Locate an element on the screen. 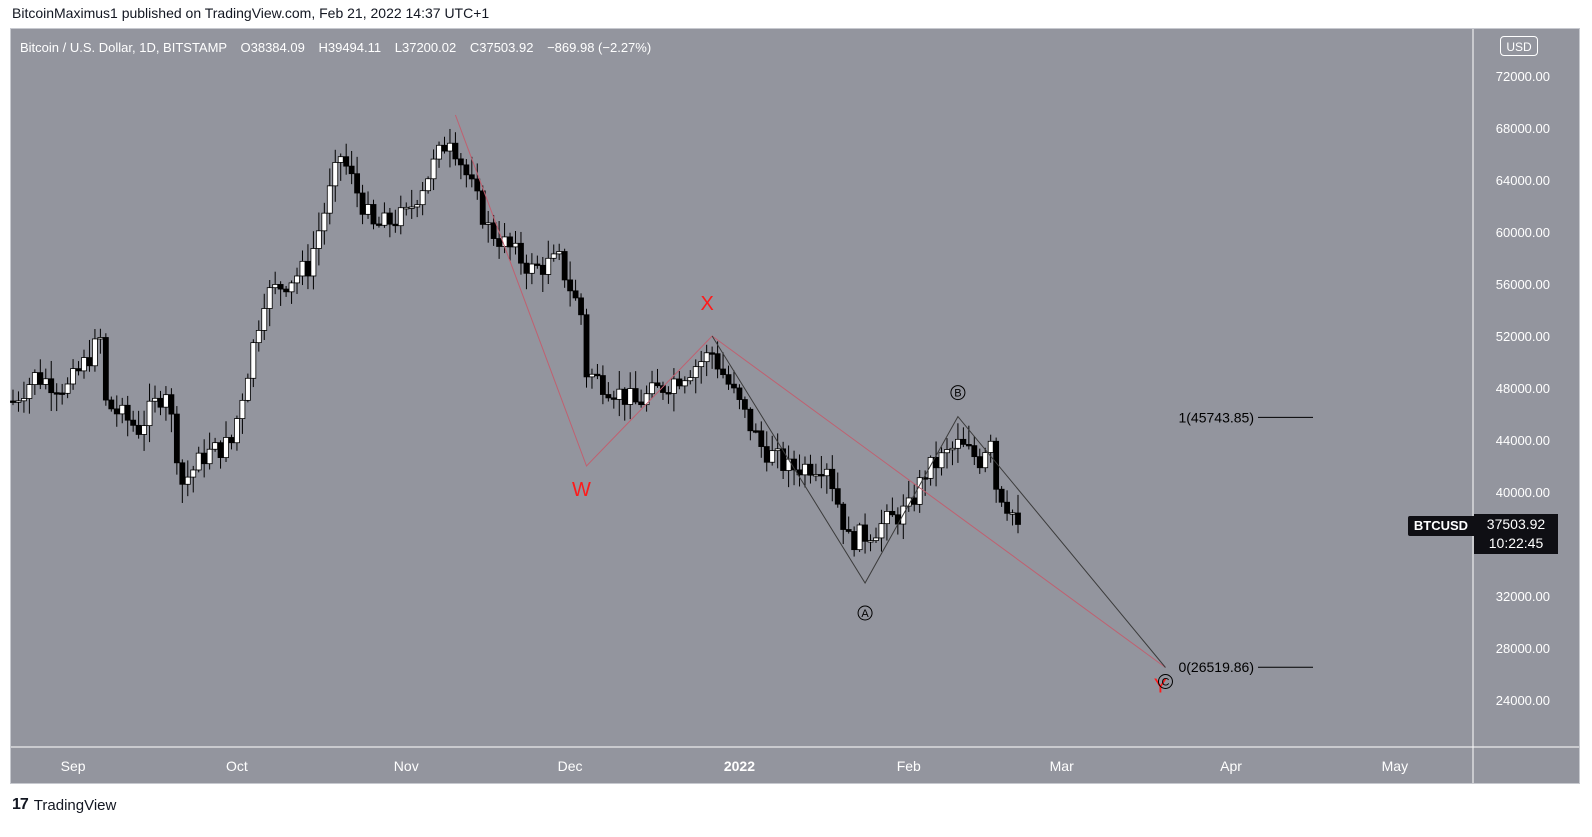  x-tick-label: Feb is located at coordinates (909, 766).